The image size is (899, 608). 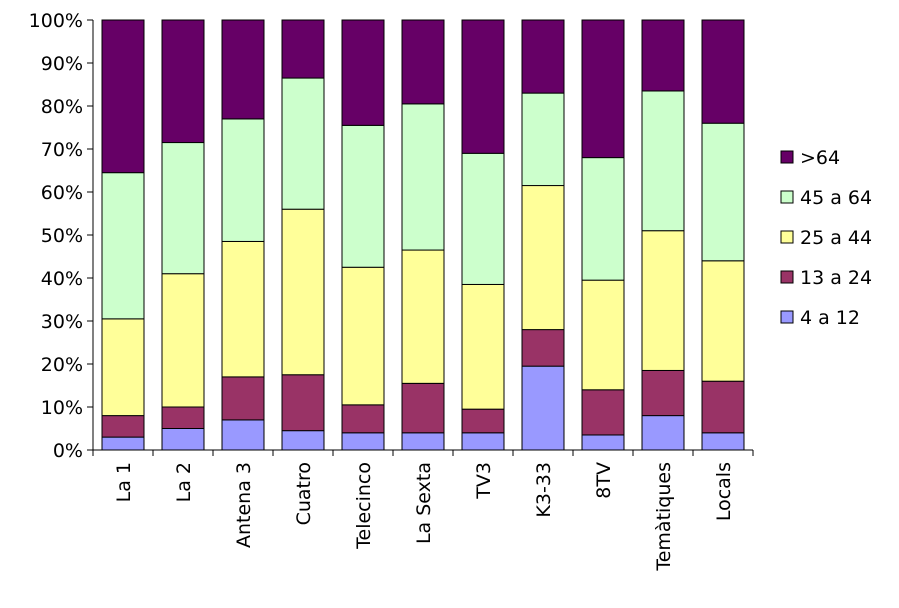 I want to click on y-tick-label: 100%, so click(x=56, y=21).